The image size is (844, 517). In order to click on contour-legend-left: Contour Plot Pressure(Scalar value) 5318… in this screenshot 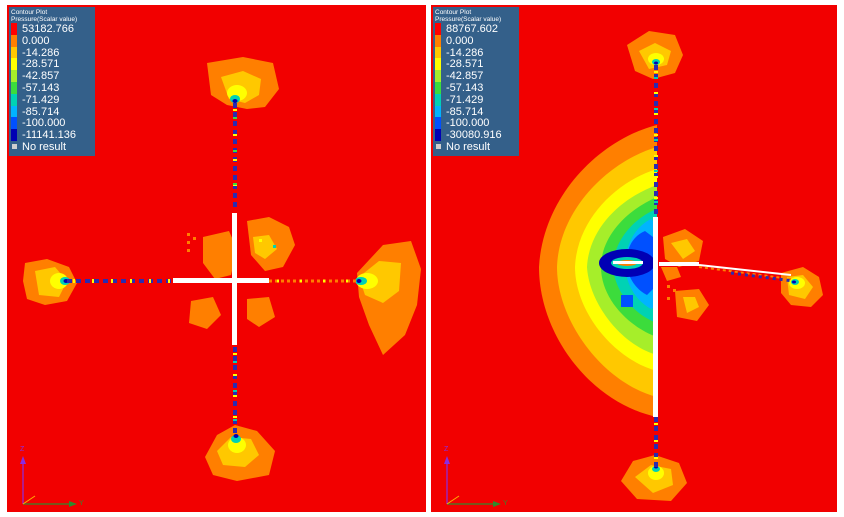, I will do `click(52, 81)`.